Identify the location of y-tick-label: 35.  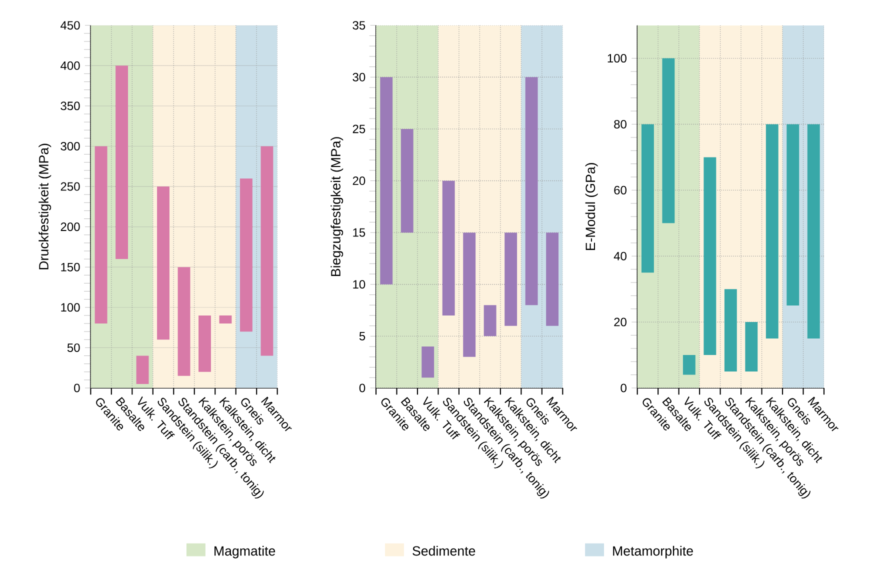
(359, 25).